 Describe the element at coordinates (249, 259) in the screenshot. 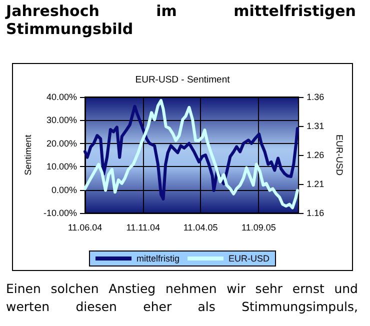

I see `legend-label: EUR-USD` at that location.